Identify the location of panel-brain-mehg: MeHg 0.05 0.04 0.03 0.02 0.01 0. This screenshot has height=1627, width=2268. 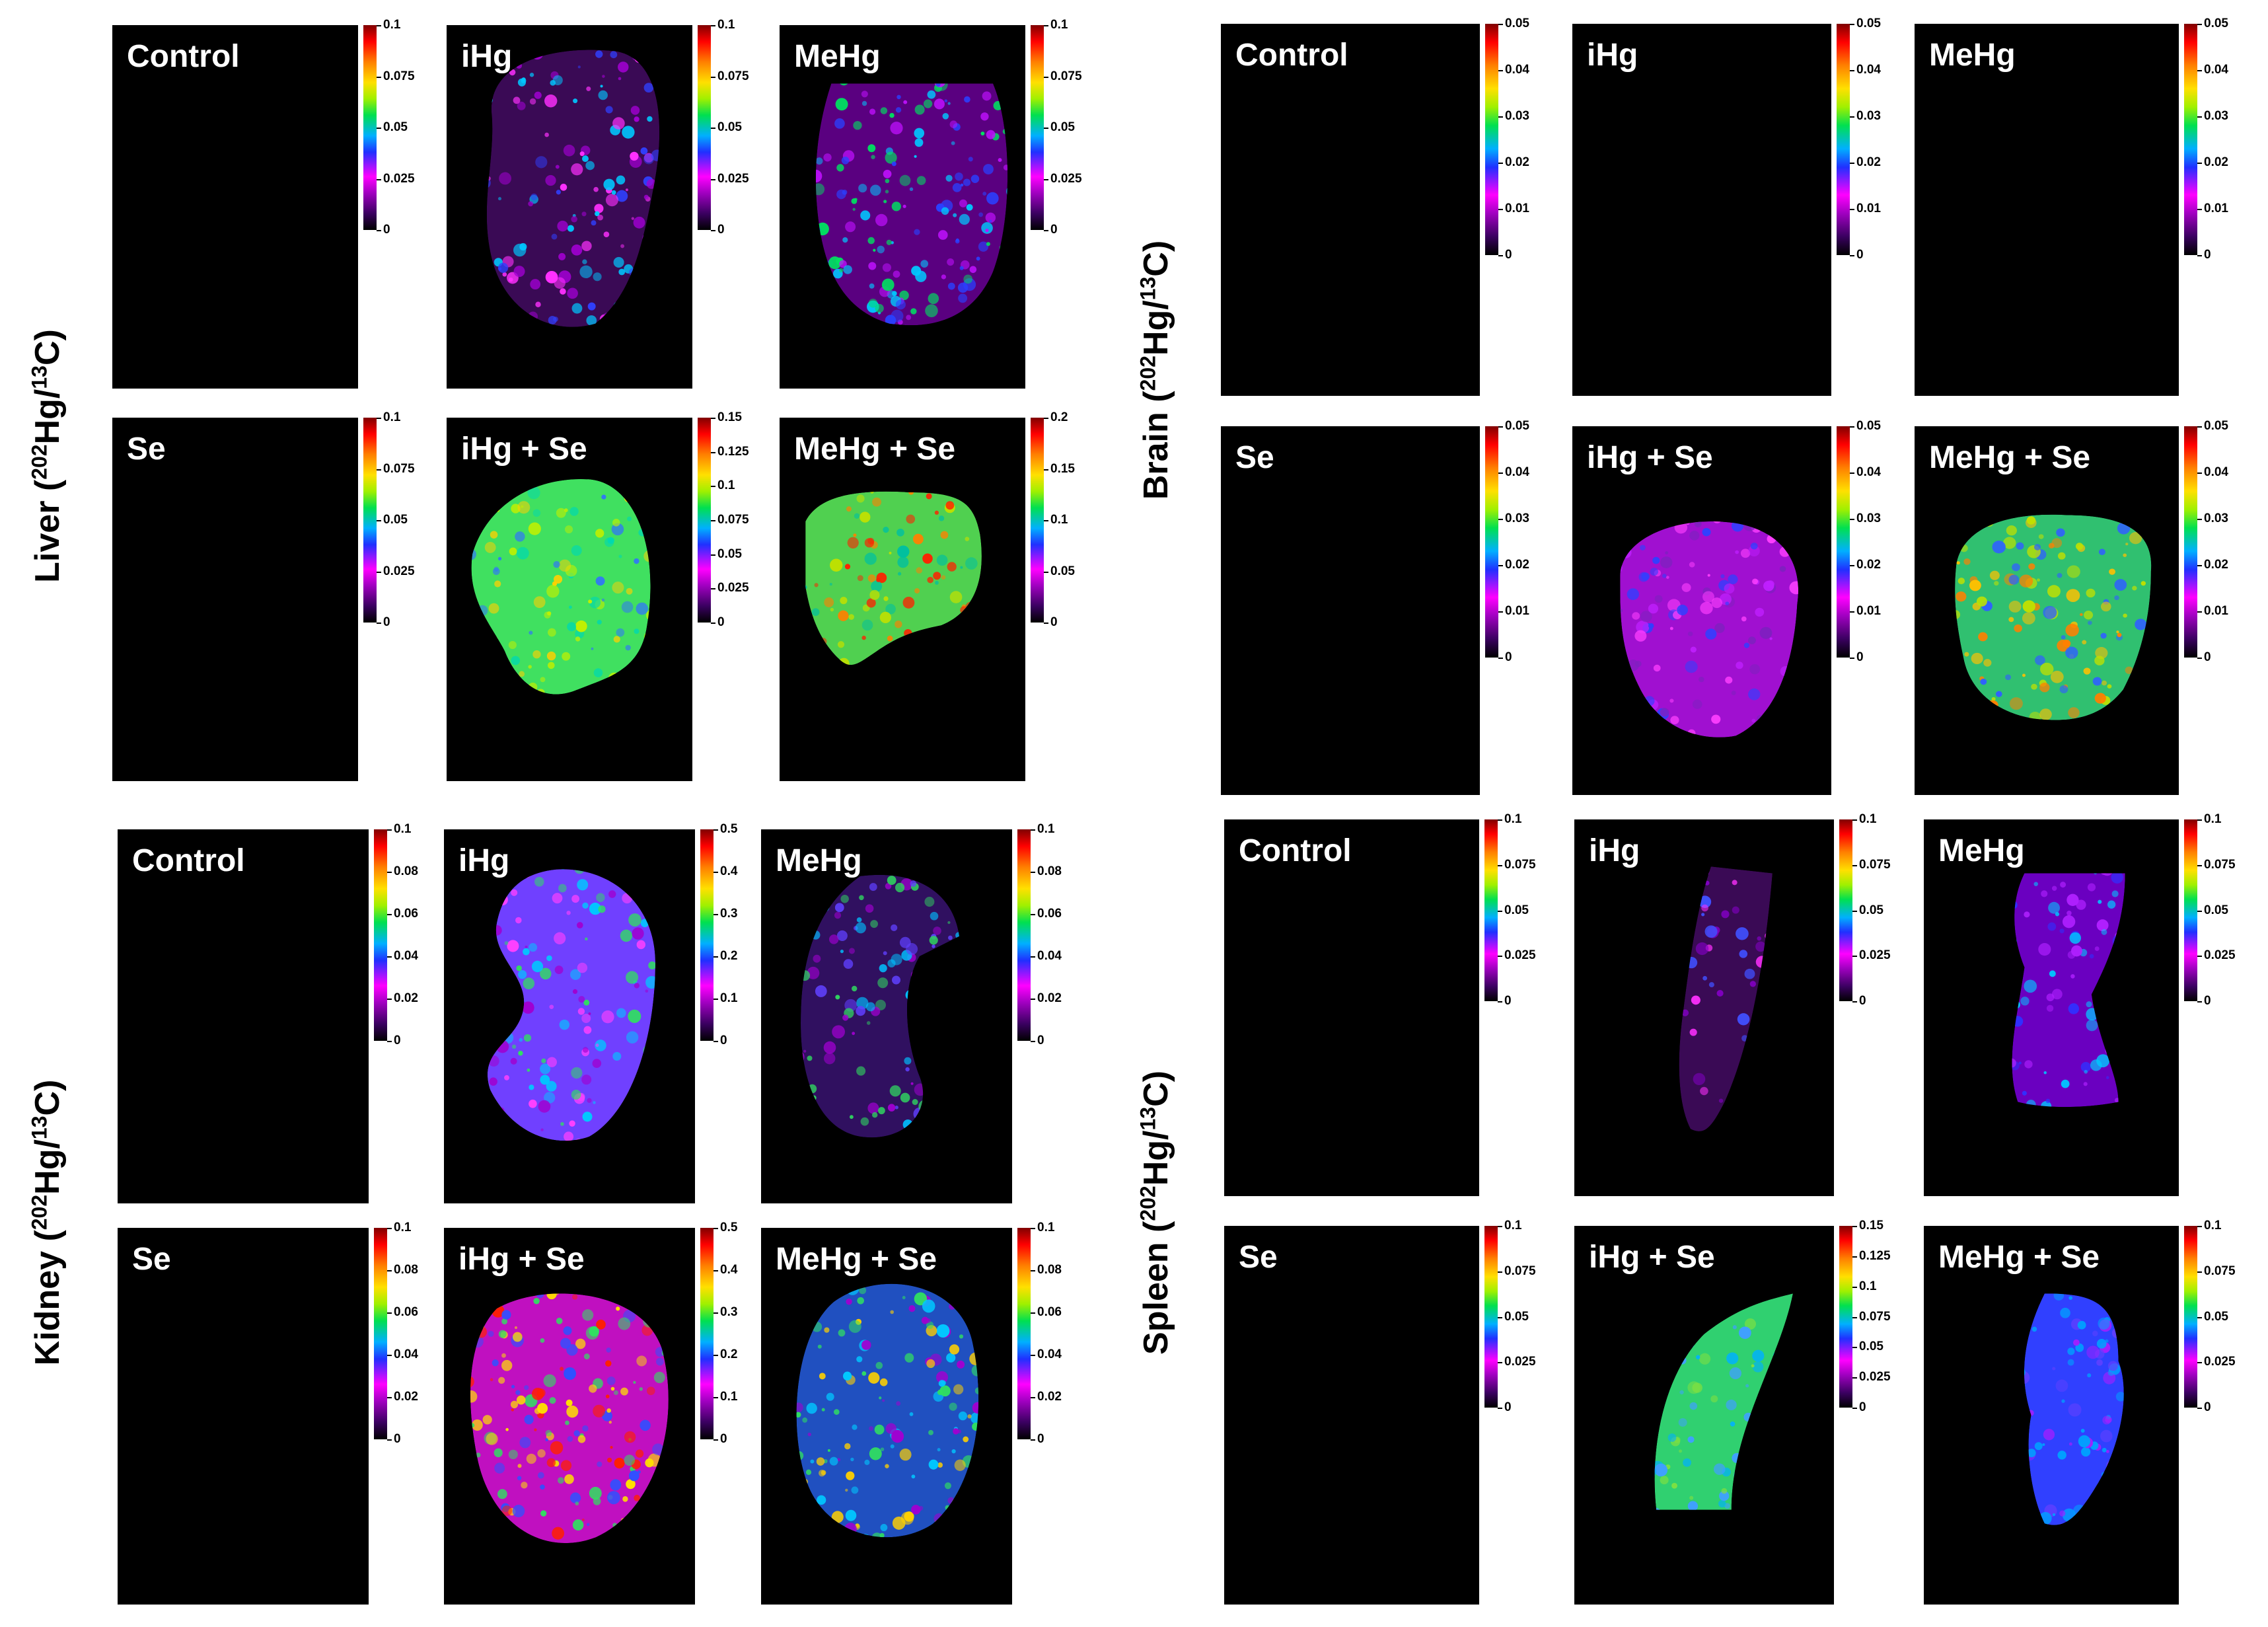
(2090, 207).